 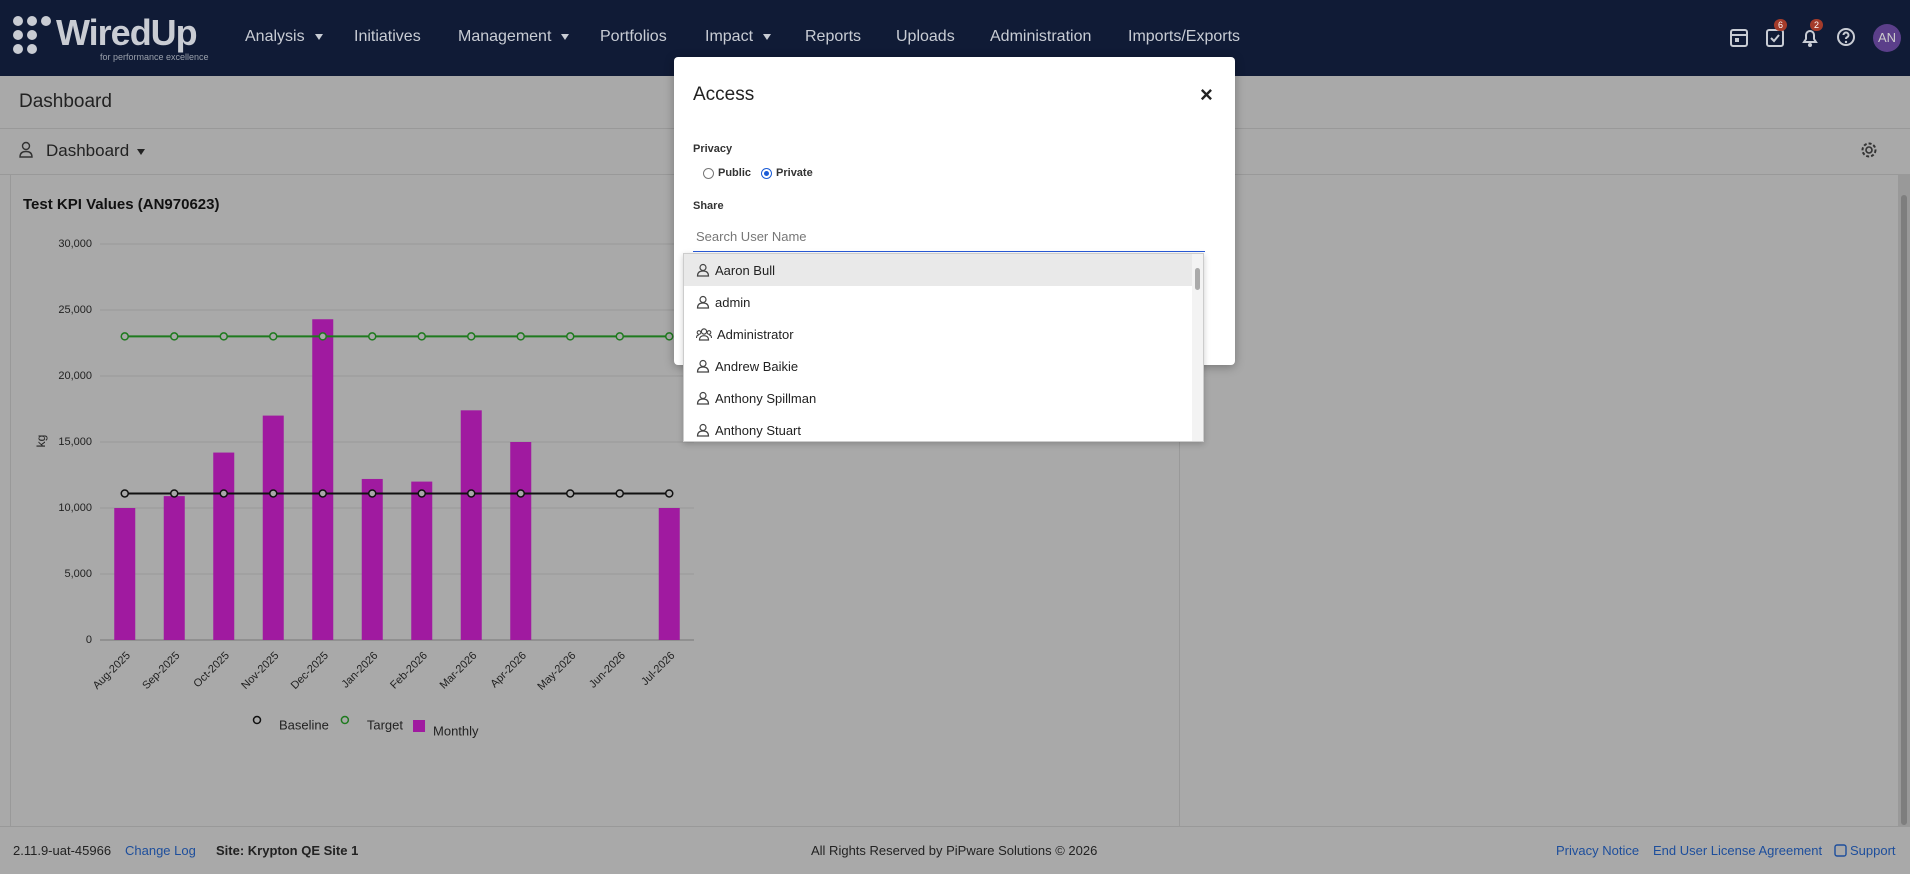 What do you see at coordinates (755, 334) in the screenshot?
I see `user-name: Administrator` at bounding box center [755, 334].